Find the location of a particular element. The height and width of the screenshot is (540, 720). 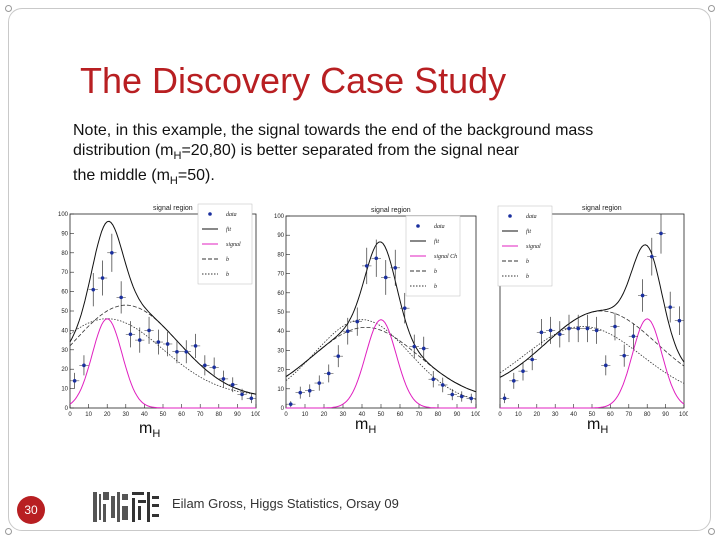

x-tick-label: 100 is located at coordinates (475, 415).